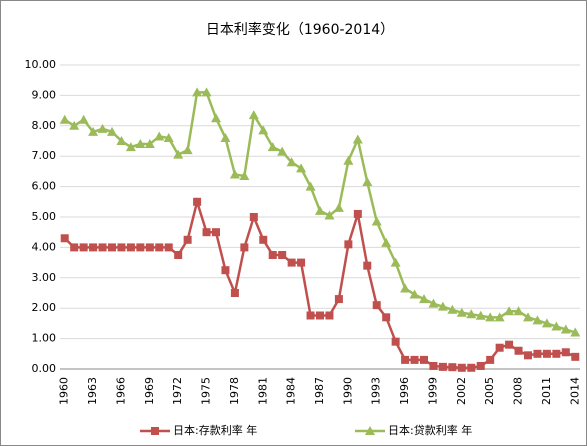 The height and width of the screenshot is (446, 587). What do you see at coordinates (92, 391) in the screenshot?
I see `x-tick-label: 1963` at bounding box center [92, 391].